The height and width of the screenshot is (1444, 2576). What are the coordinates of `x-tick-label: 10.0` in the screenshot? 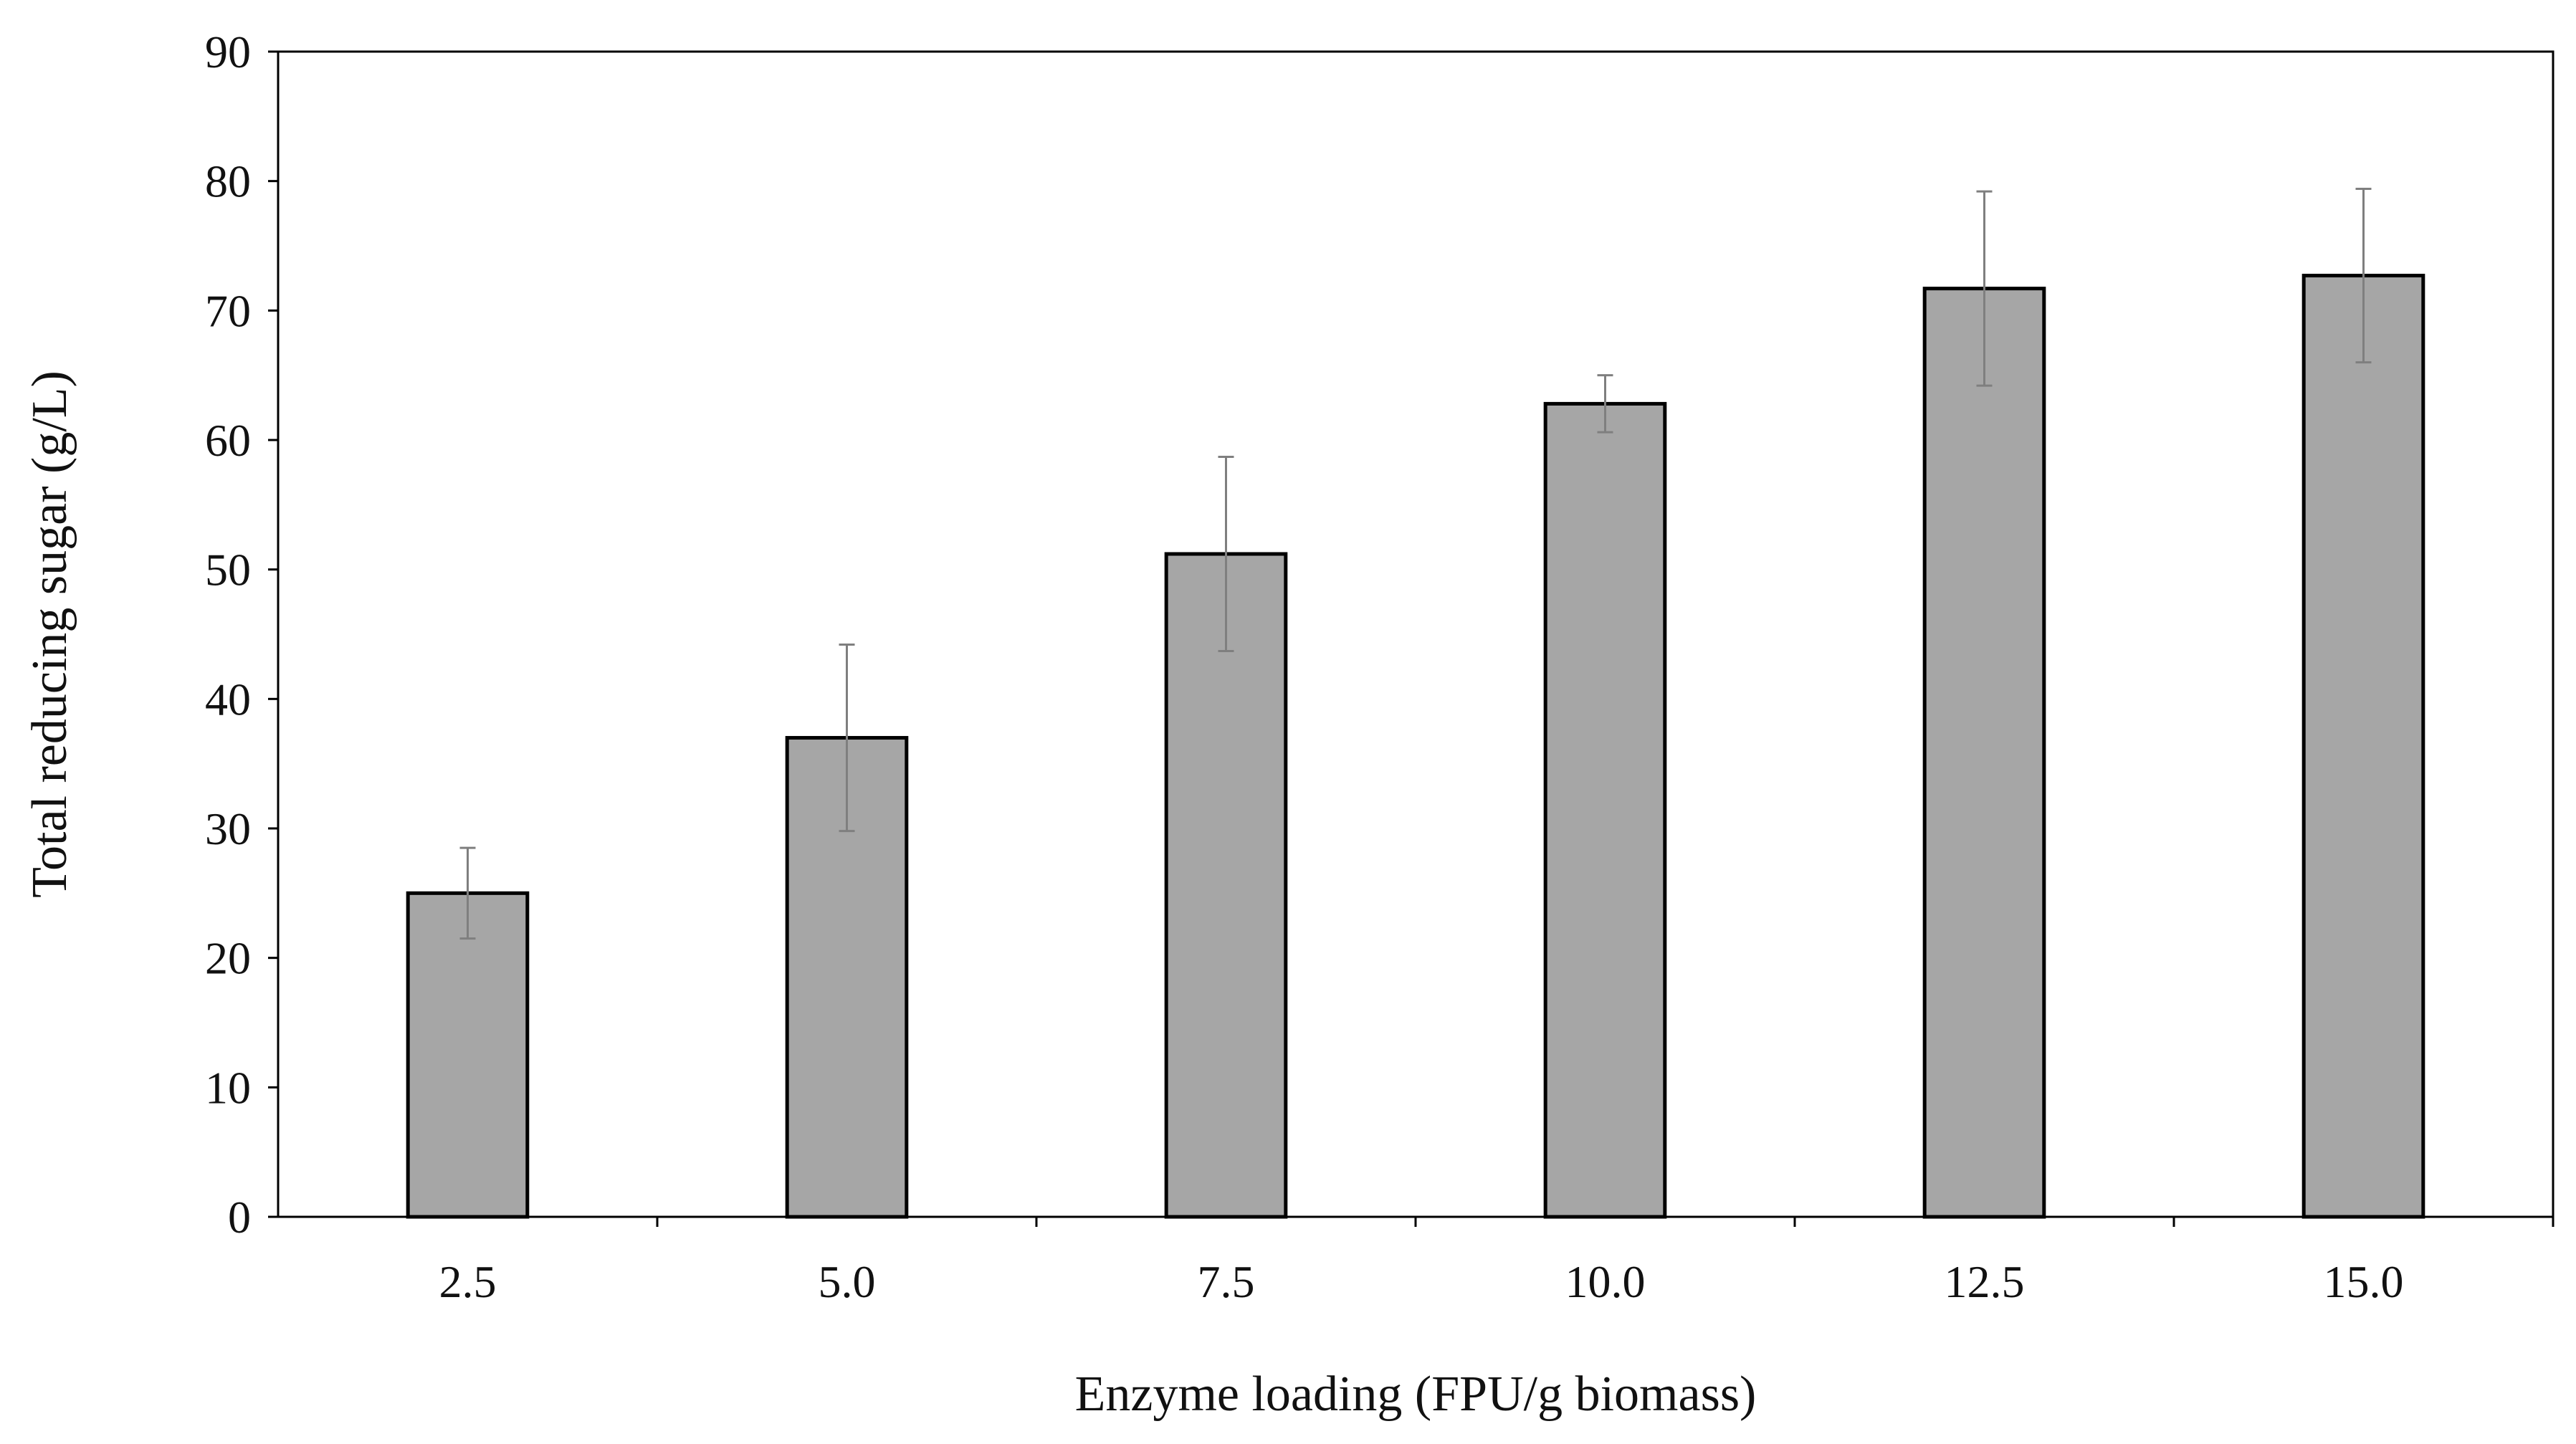 It's located at (1605, 1281).